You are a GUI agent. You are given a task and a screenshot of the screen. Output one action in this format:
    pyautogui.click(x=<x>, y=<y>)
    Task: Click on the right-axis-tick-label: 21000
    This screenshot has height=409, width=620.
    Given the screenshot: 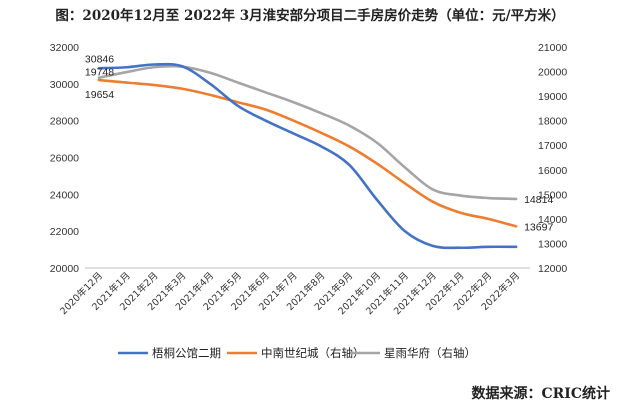 What is the action you would take?
    pyautogui.click(x=552, y=48)
    